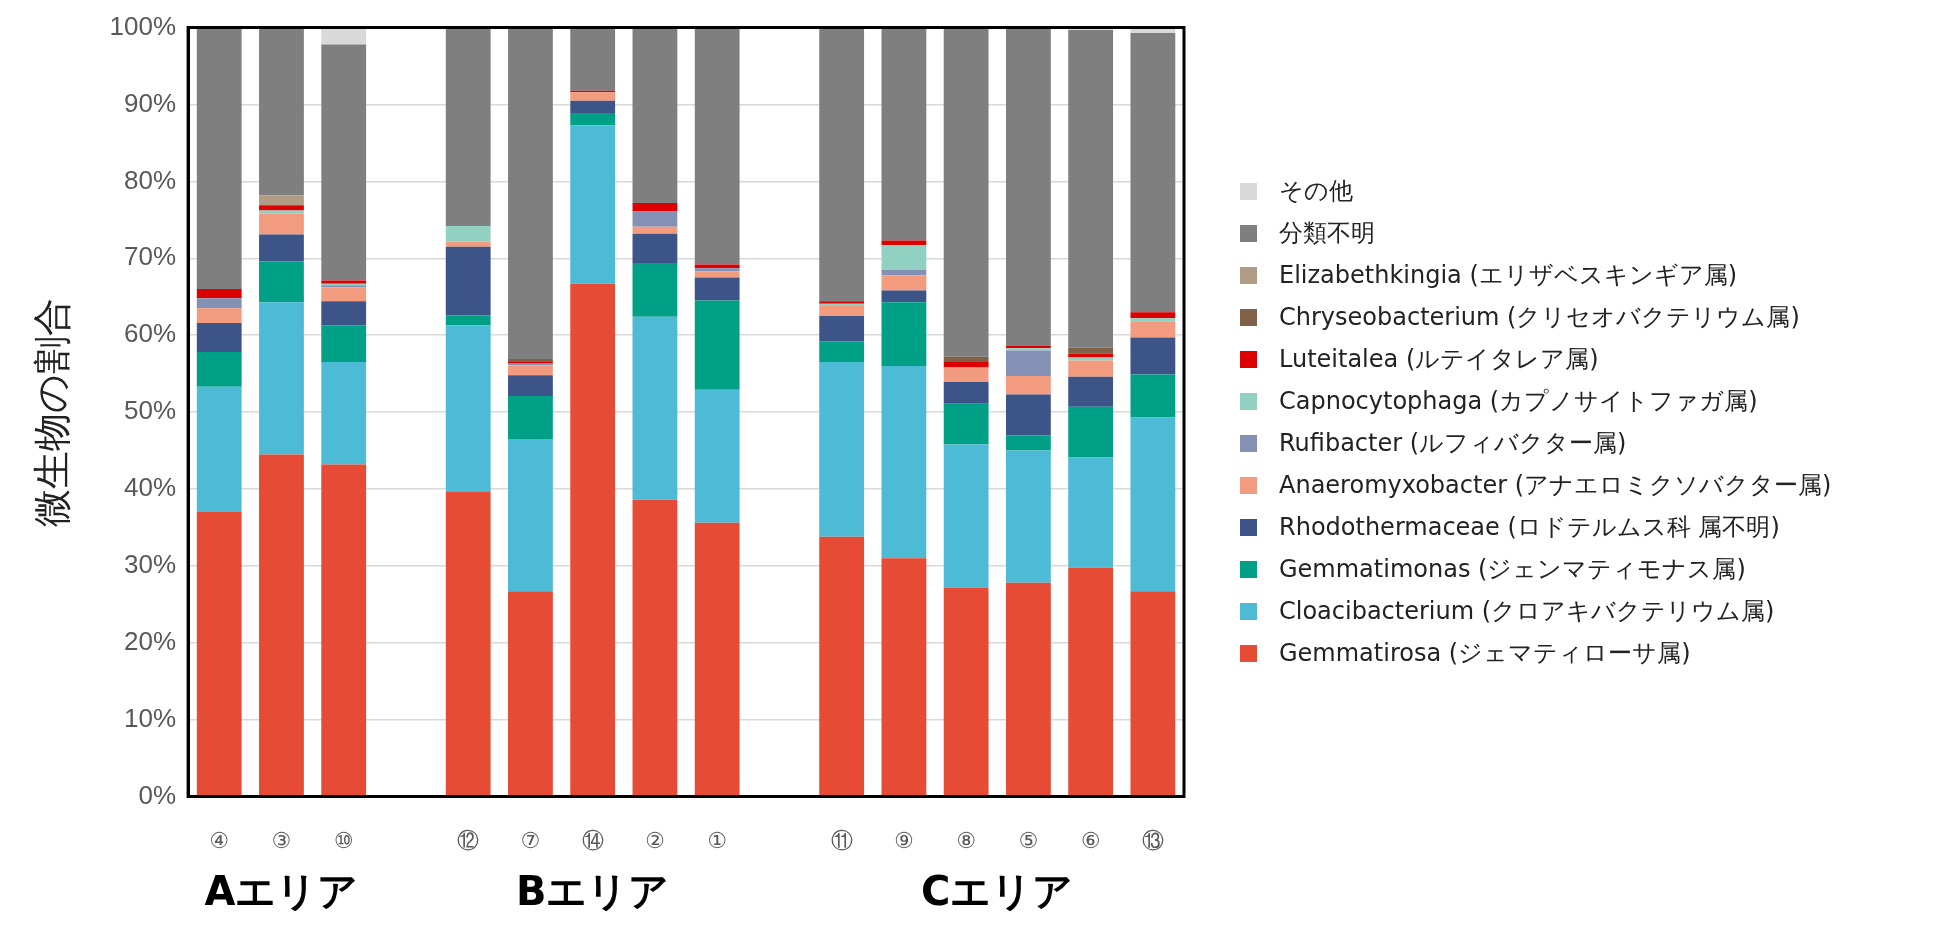  I want to click on x-tick-label: ③, so click(281, 840).